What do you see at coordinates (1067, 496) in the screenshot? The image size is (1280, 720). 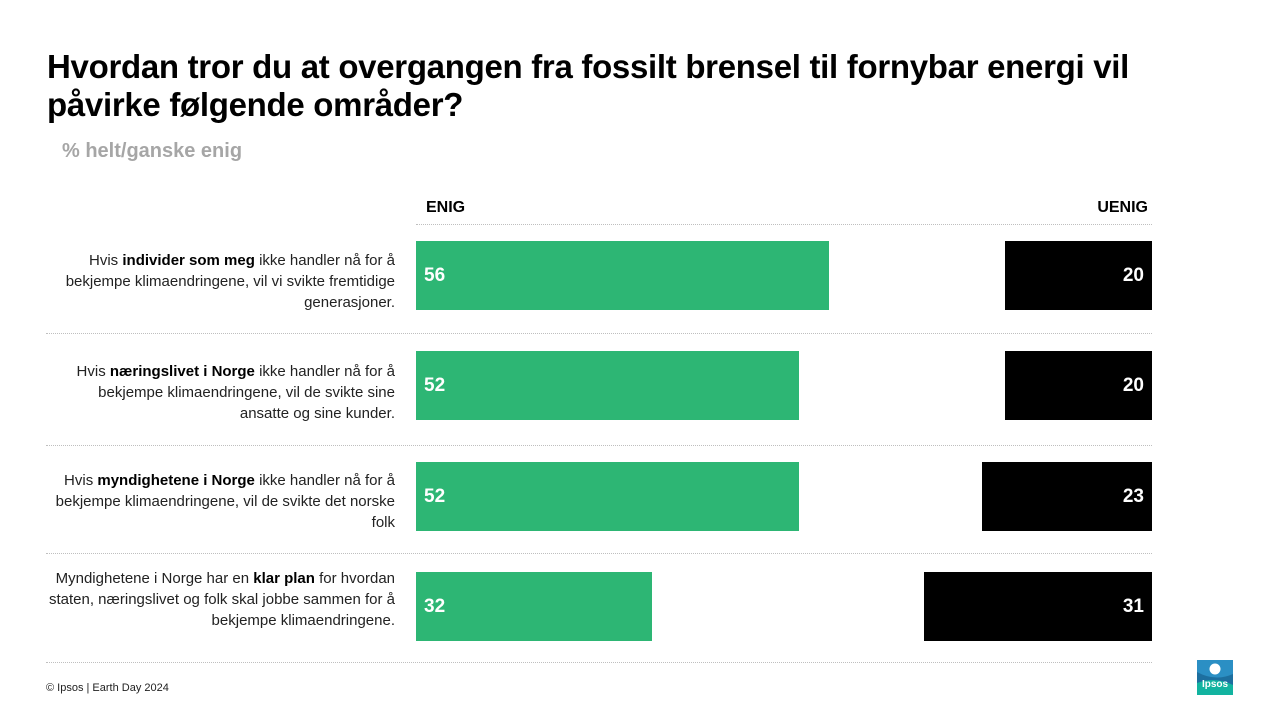 I see `disagree-bar: 23` at bounding box center [1067, 496].